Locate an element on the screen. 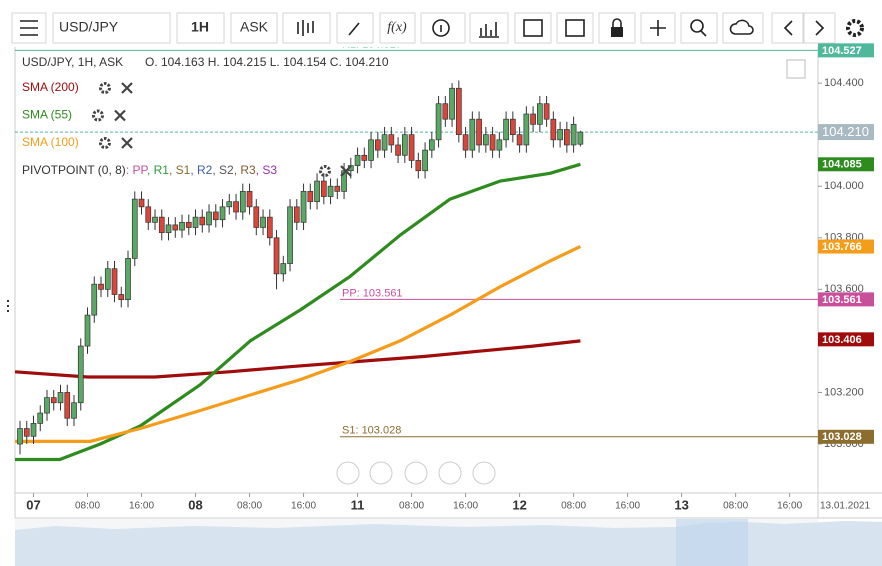 This screenshot has height=566, width=882. fx-text: f(x) is located at coordinates (397, 27).